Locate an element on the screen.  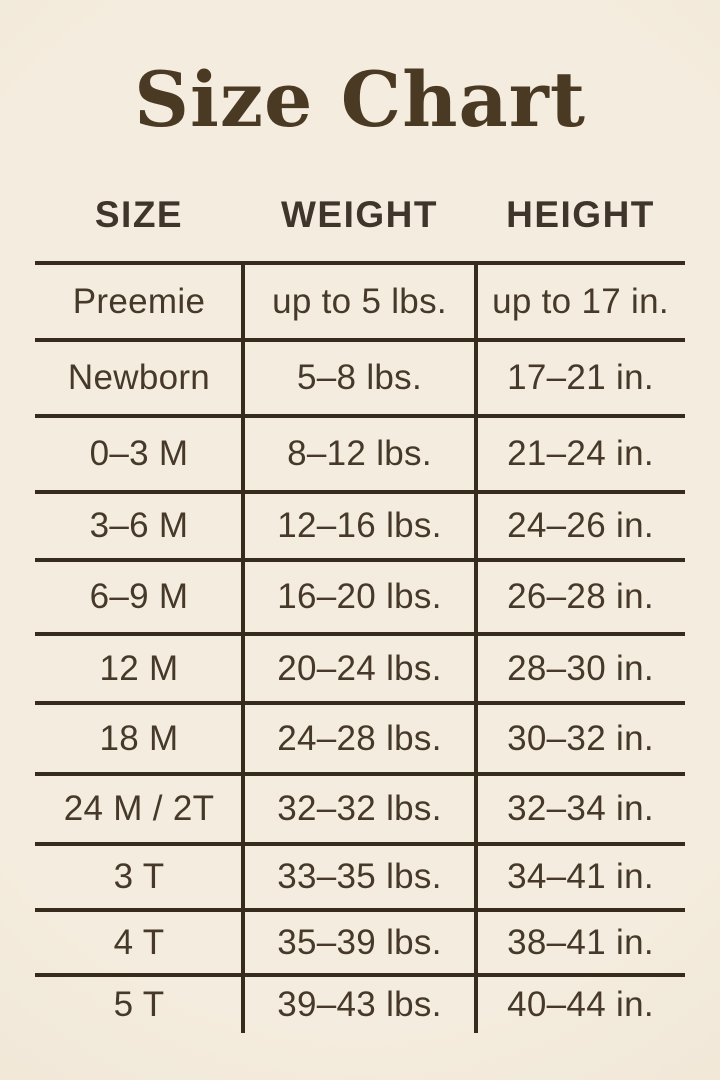
size-cell: 18 M is located at coordinates (139, 738).